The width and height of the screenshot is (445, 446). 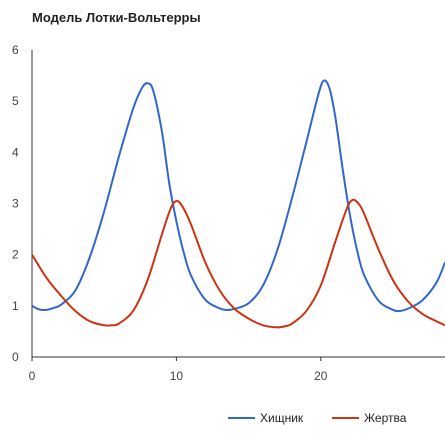 I want to click on x-tick-label: 10, so click(x=177, y=376).